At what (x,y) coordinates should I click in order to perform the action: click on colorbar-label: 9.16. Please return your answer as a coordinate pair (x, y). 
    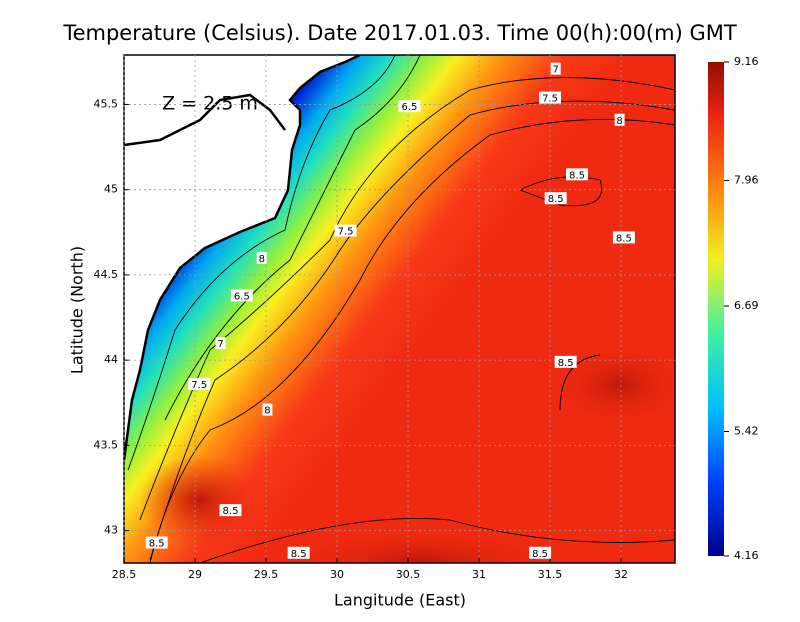
    Looking at the image, I should click on (746, 61).